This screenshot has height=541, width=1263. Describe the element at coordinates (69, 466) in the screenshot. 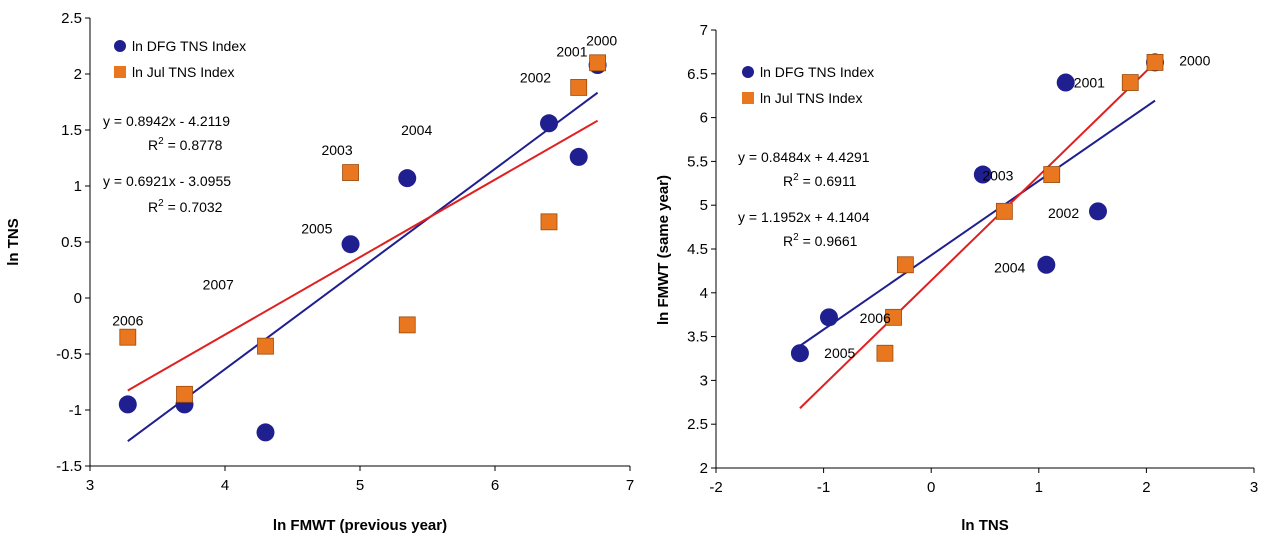

I see `y-tick-label: -1.5` at that location.